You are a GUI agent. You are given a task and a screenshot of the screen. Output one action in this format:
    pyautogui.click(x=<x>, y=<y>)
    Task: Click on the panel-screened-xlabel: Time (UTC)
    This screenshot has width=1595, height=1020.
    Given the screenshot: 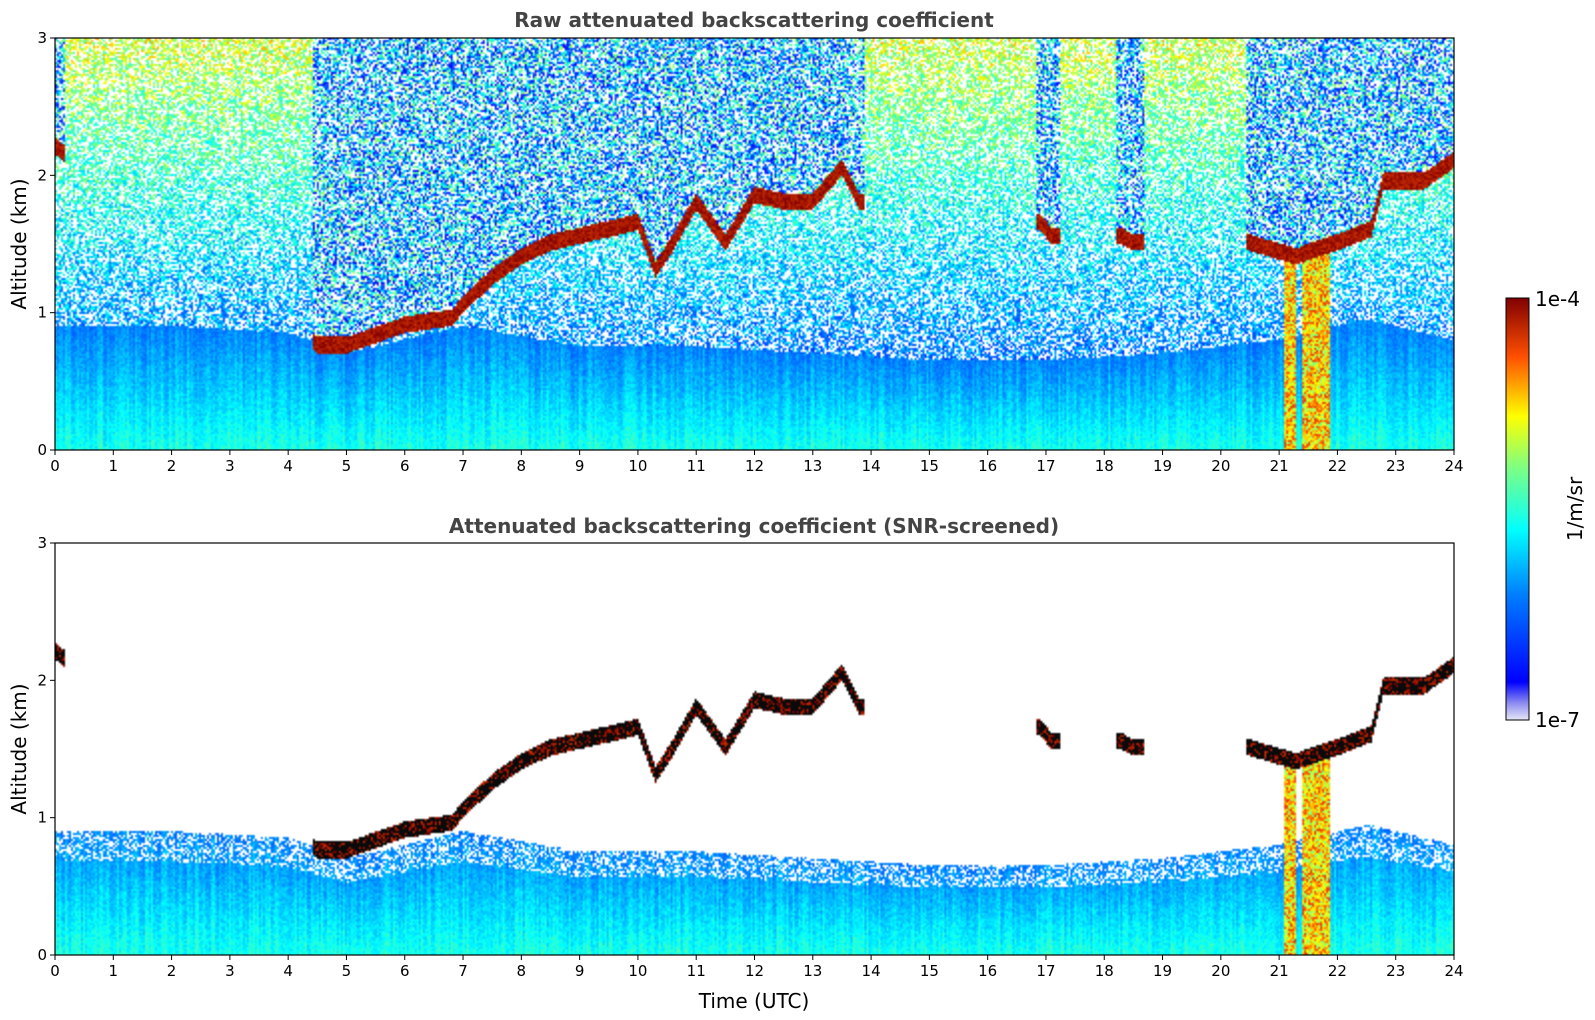 What is the action you would take?
    pyautogui.click(x=754, y=1001)
    